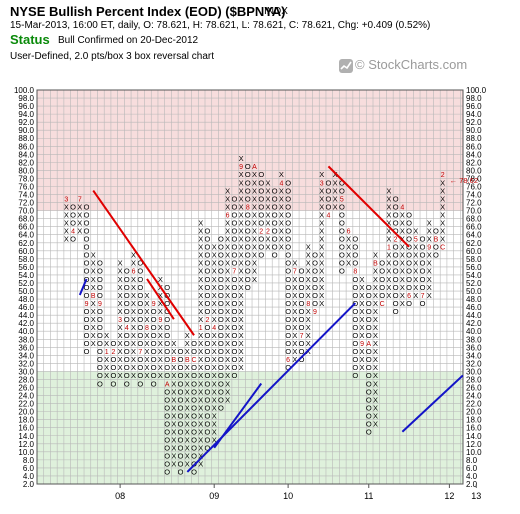 This screenshot has width=520, height=514. I want to click on y-tick-label-right: 2.0, so click(472, 484).